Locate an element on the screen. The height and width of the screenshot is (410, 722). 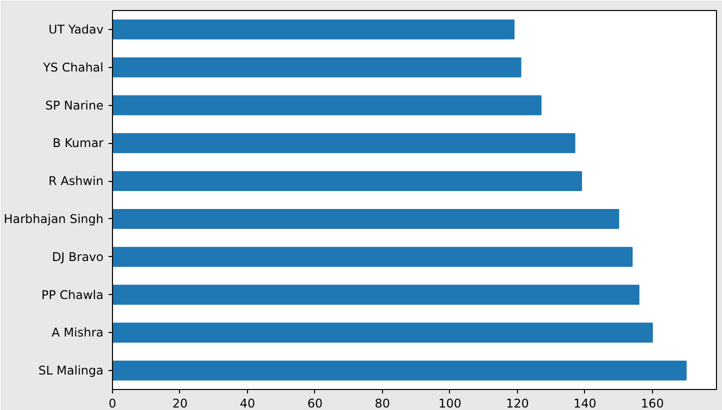
x-tick-label: 160 is located at coordinates (652, 403).